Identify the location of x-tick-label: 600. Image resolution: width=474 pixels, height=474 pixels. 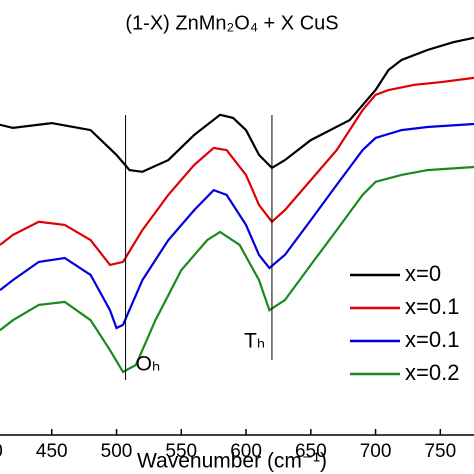
(246, 451).